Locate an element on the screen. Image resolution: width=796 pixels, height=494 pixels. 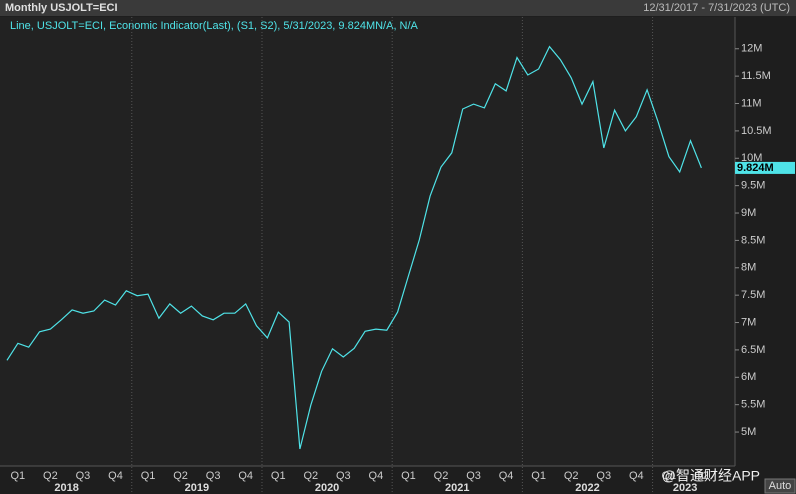
last-value-tag is located at coordinates (765, 167).